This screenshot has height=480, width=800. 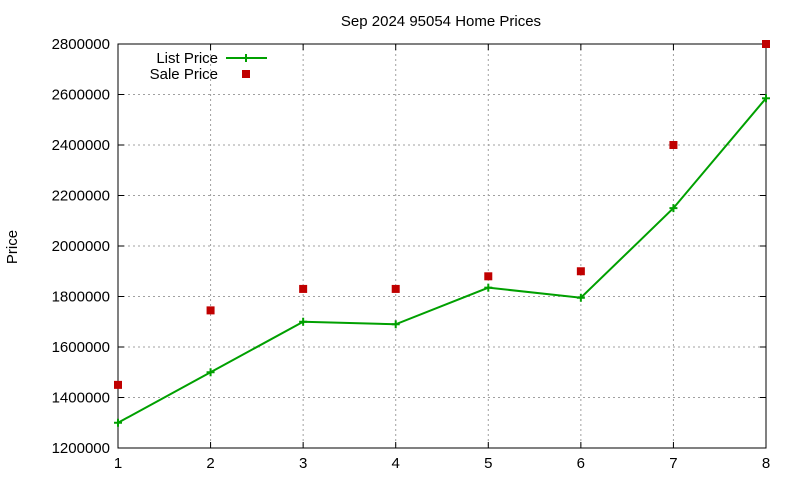 I want to click on chart-title: Sep 2024 95054 Home Prices, so click(x=441, y=21).